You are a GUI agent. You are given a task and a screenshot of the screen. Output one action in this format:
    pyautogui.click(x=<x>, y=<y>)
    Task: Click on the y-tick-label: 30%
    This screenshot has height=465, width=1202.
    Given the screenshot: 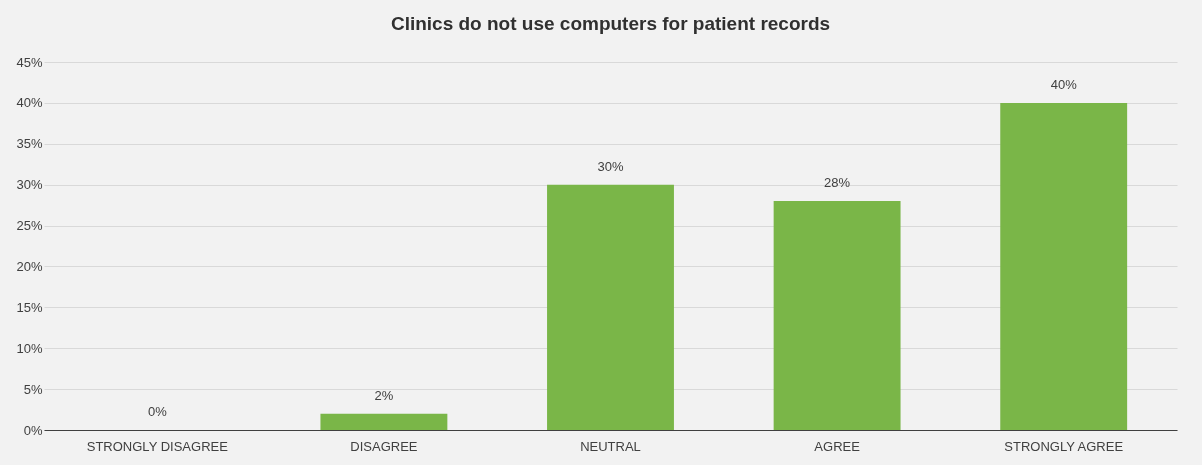 What is the action you would take?
    pyautogui.click(x=29, y=185)
    